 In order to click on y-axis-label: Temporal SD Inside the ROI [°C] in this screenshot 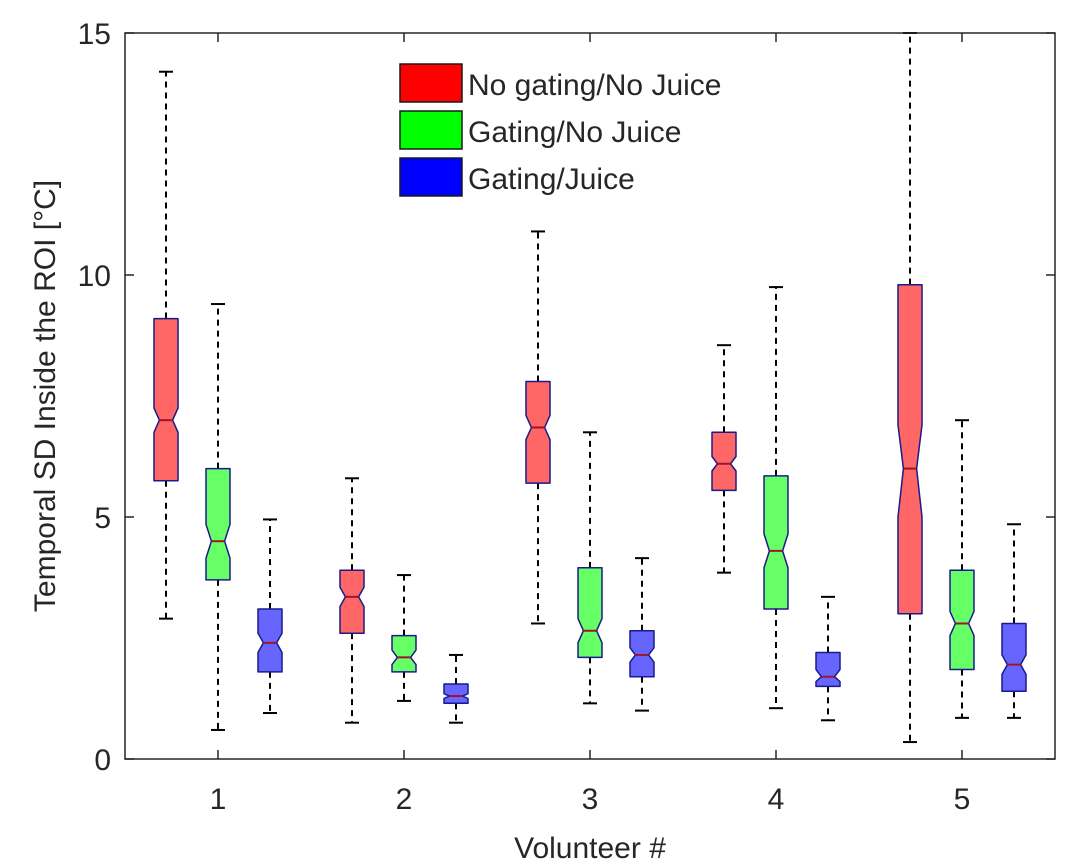, I will do `click(45, 396)`.